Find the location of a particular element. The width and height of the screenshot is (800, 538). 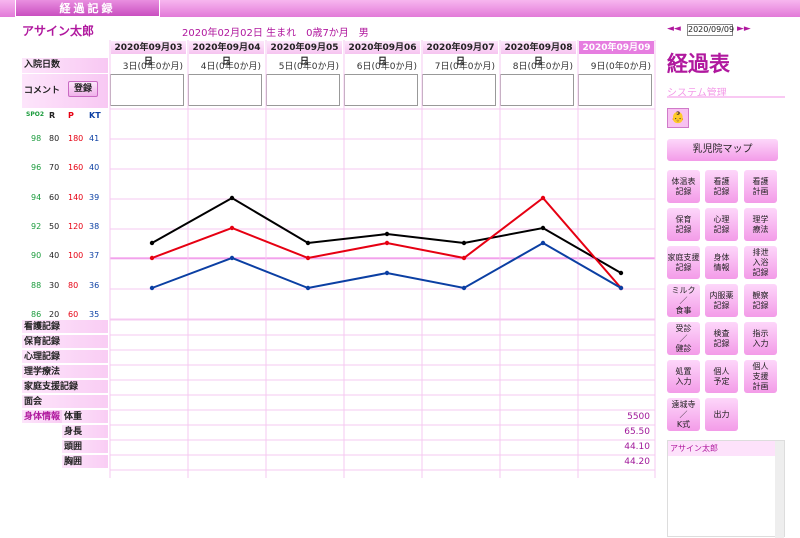

function-button: 体温表 記録 is located at coordinates (683, 186).